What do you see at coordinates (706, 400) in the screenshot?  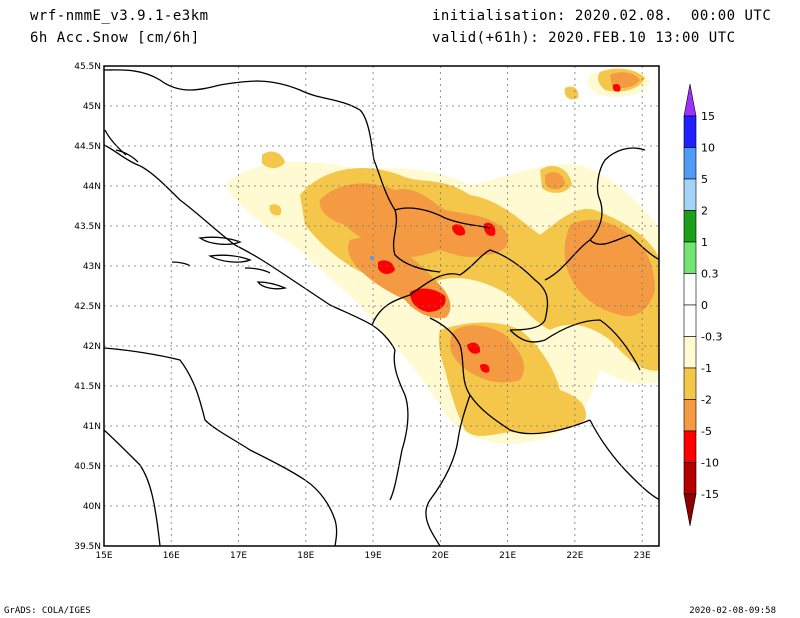 I see `colorbar-label: -2` at bounding box center [706, 400].